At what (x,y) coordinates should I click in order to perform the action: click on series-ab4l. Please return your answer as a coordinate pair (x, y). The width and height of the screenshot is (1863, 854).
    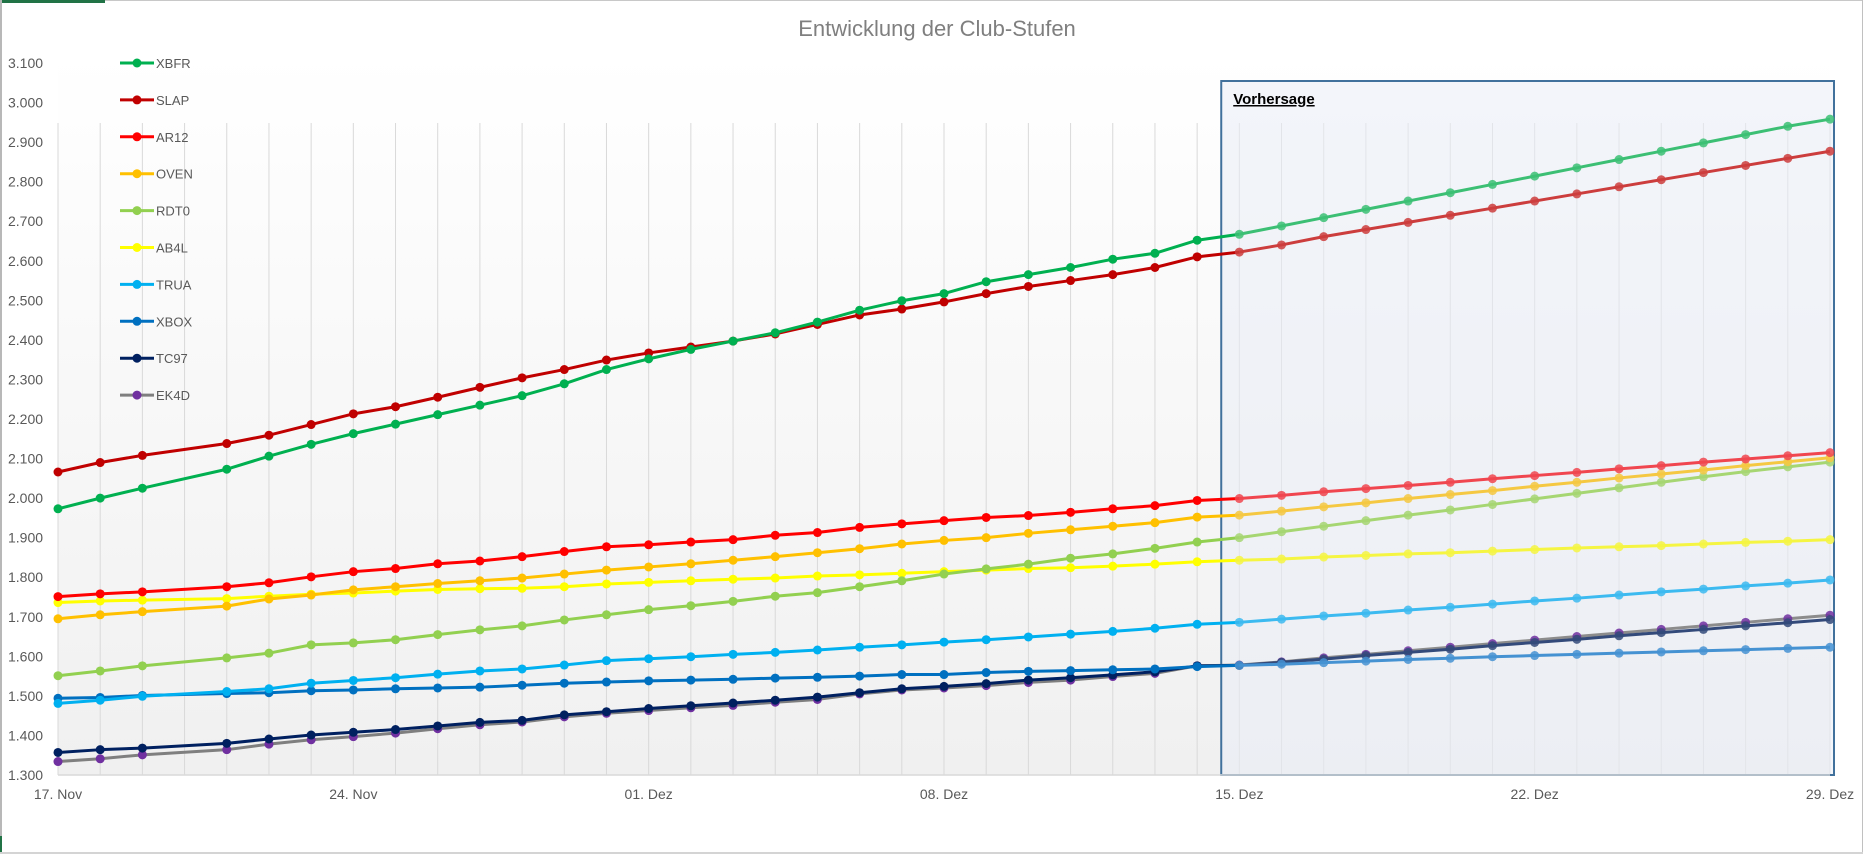
    Looking at the image, I should click on (944, 571).